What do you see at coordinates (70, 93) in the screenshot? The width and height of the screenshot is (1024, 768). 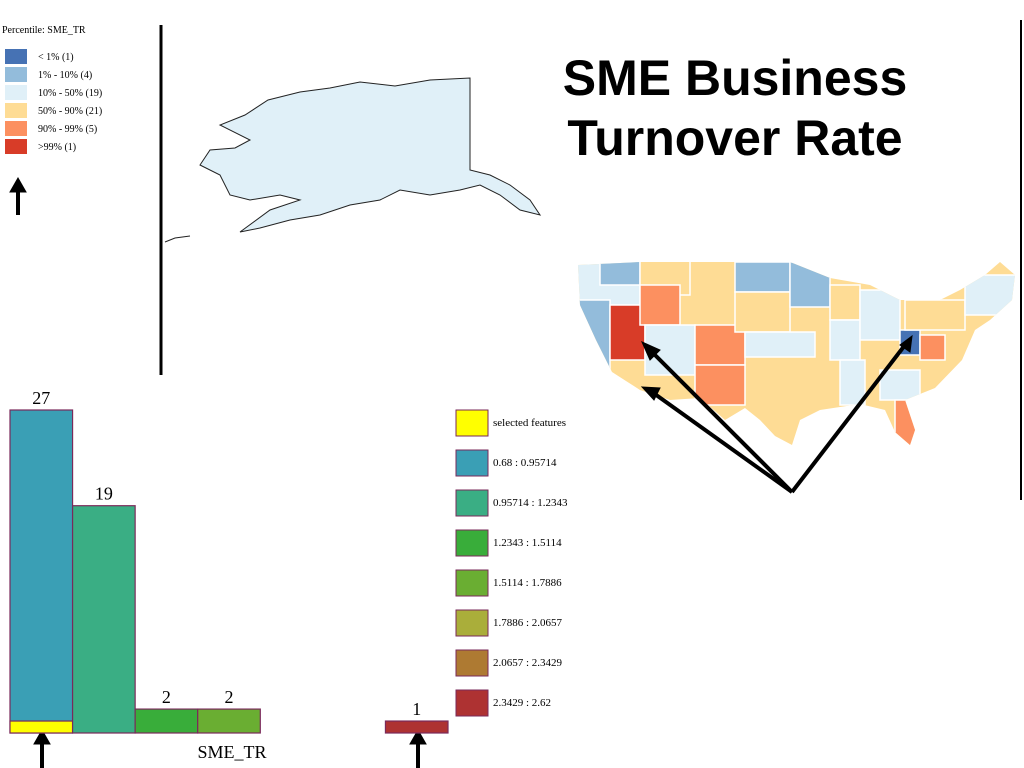 I see `map-legend-label: 10% - 50% (19)` at bounding box center [70, 93].